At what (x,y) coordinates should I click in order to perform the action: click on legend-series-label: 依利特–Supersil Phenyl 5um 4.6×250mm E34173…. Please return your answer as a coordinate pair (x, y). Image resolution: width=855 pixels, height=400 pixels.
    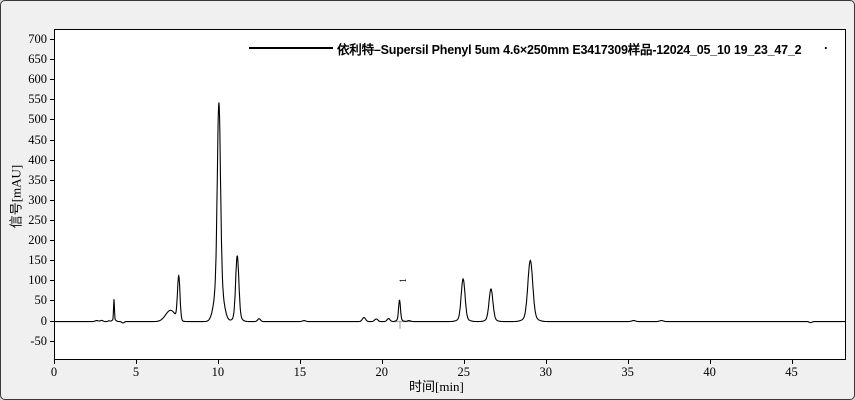
    Looking at the image, I should click on (569, 49).